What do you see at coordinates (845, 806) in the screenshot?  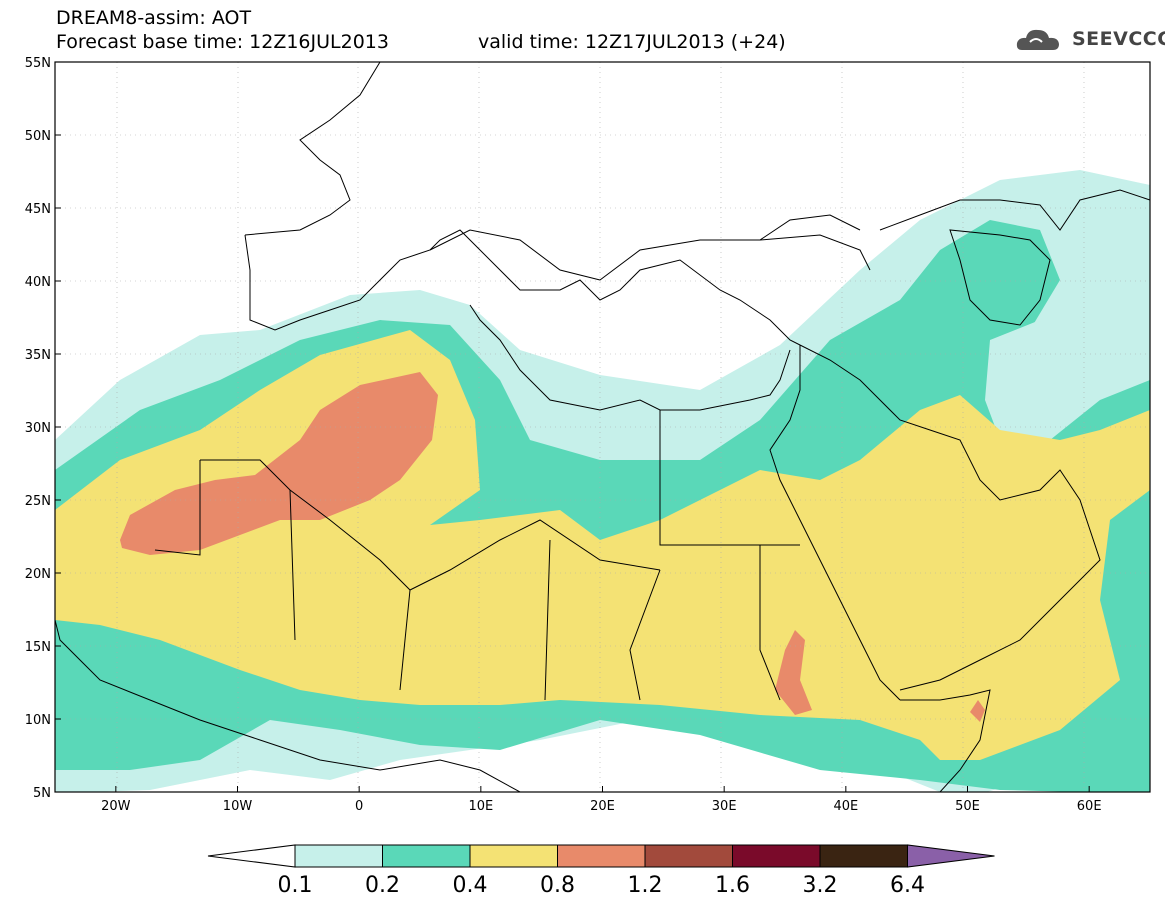 I see `lon-label: 40E` at bounding box center [845, 806].